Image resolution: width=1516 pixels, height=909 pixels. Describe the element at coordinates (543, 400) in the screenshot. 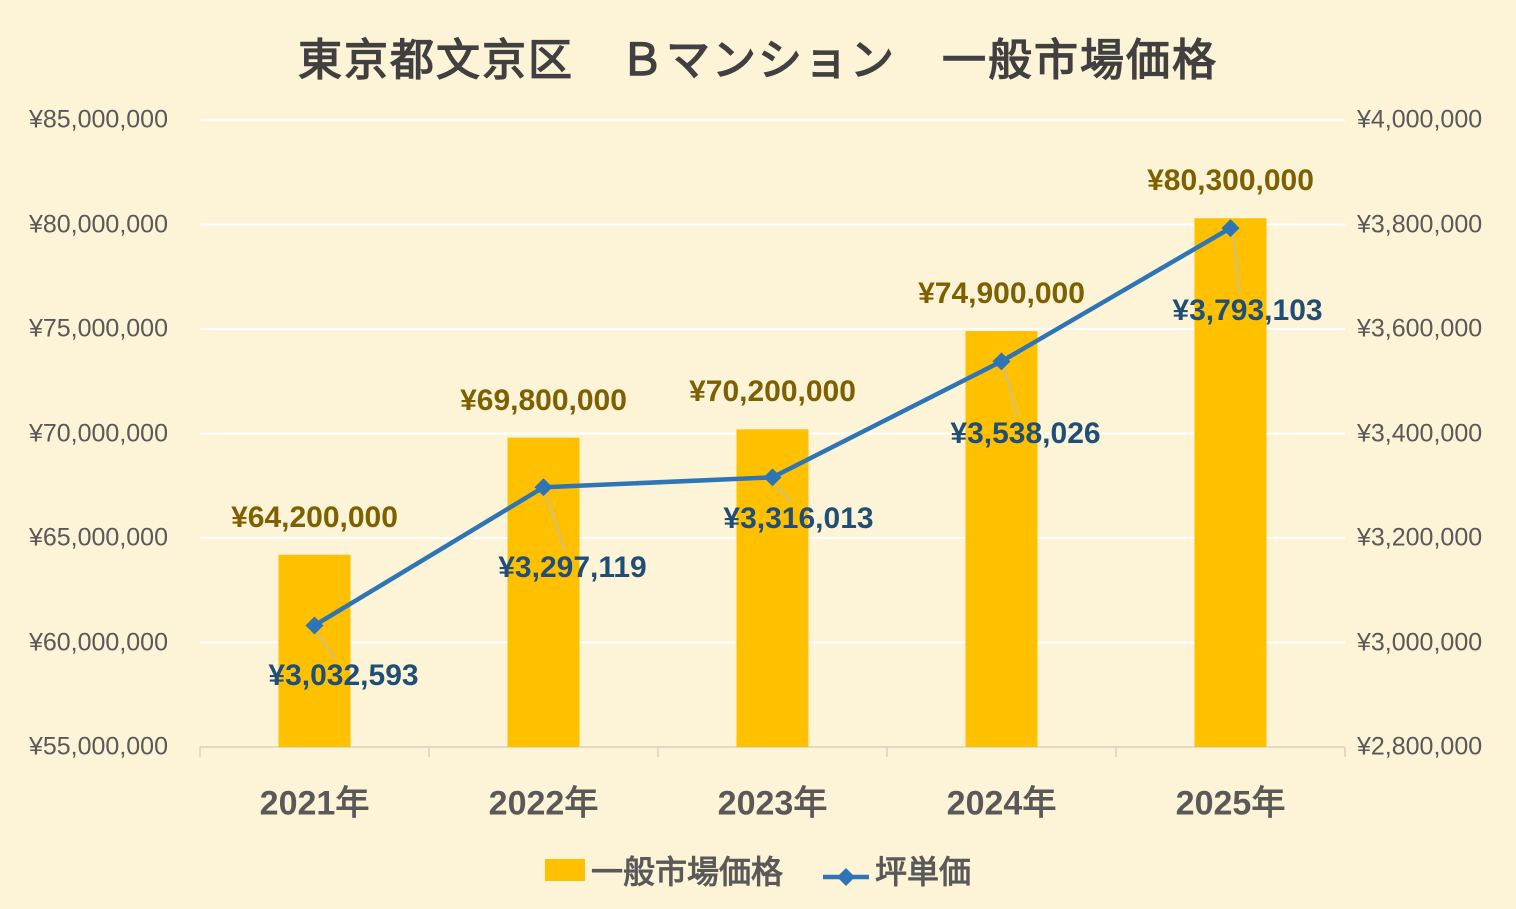

I see `bar-data-label: ¥69,800,000` at that location.